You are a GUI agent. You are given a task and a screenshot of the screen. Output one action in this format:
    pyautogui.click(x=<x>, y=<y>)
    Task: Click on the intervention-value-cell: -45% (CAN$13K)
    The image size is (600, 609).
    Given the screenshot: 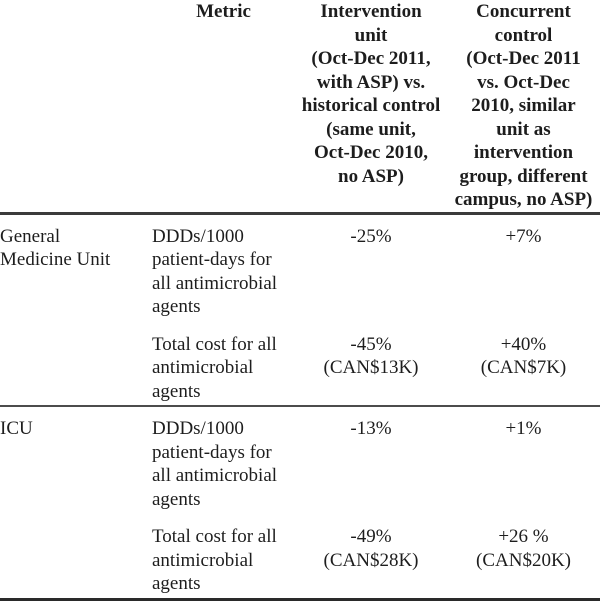 What is the action you would take?
    pyautogui.click(x=371, y=356)
    